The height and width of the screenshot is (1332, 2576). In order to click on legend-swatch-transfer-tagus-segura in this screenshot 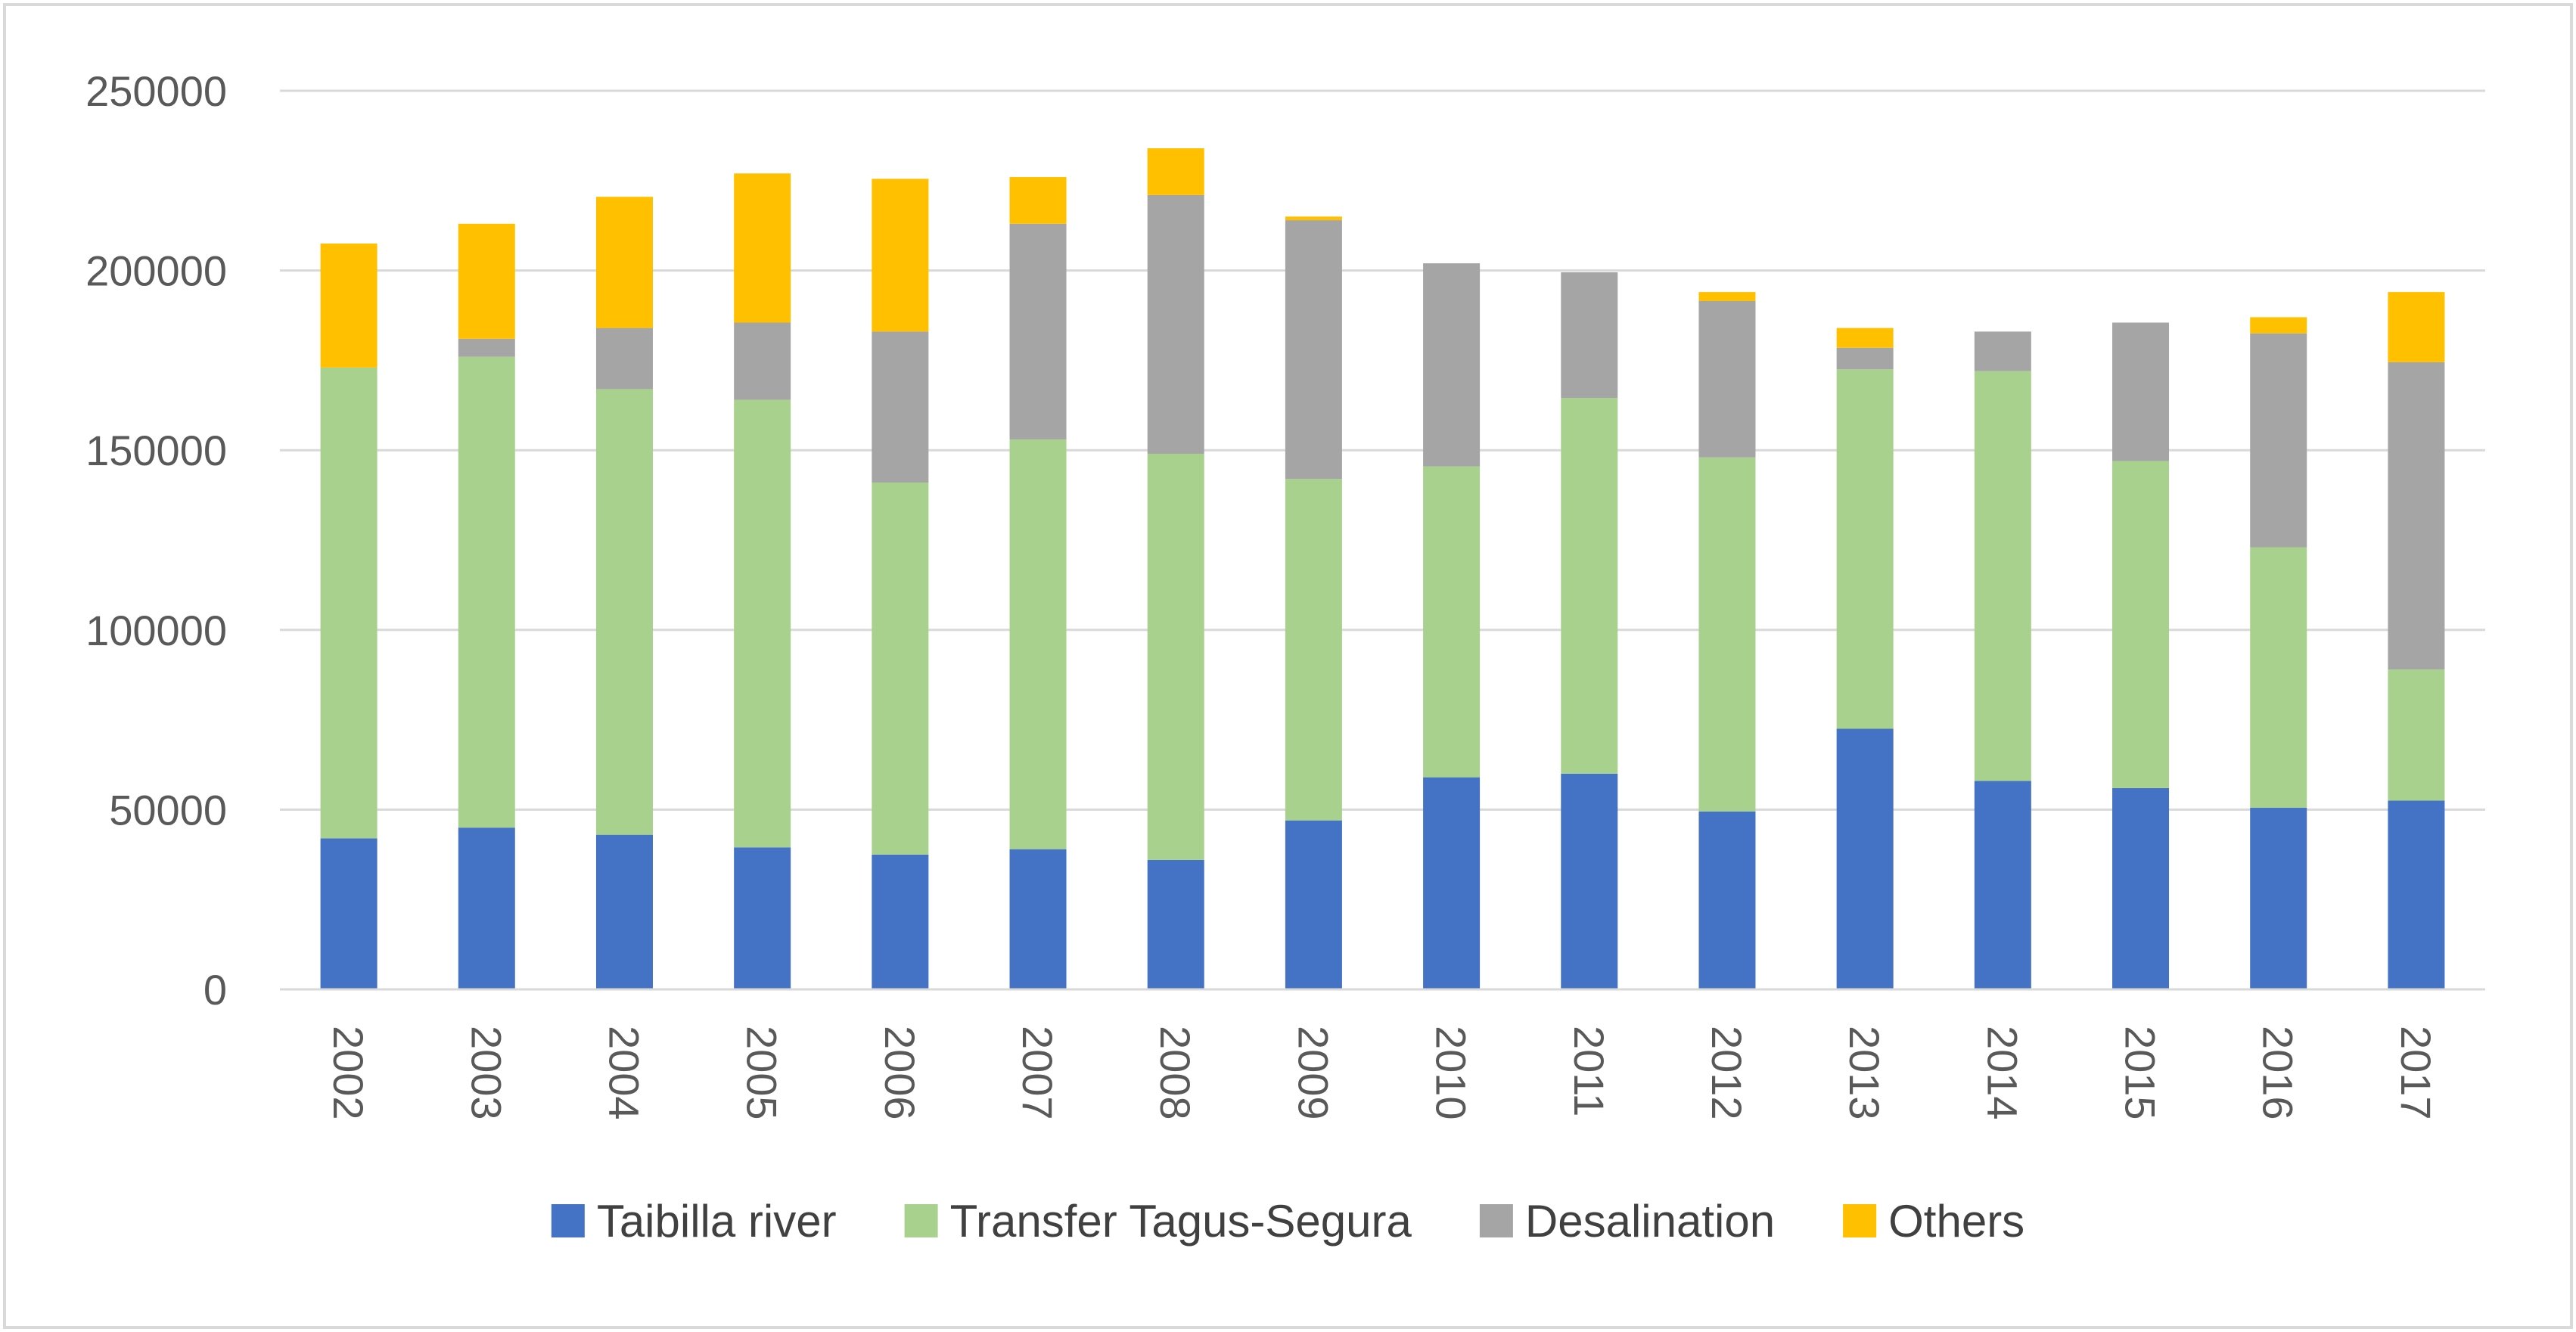, I will do `click(921, 1220)`.